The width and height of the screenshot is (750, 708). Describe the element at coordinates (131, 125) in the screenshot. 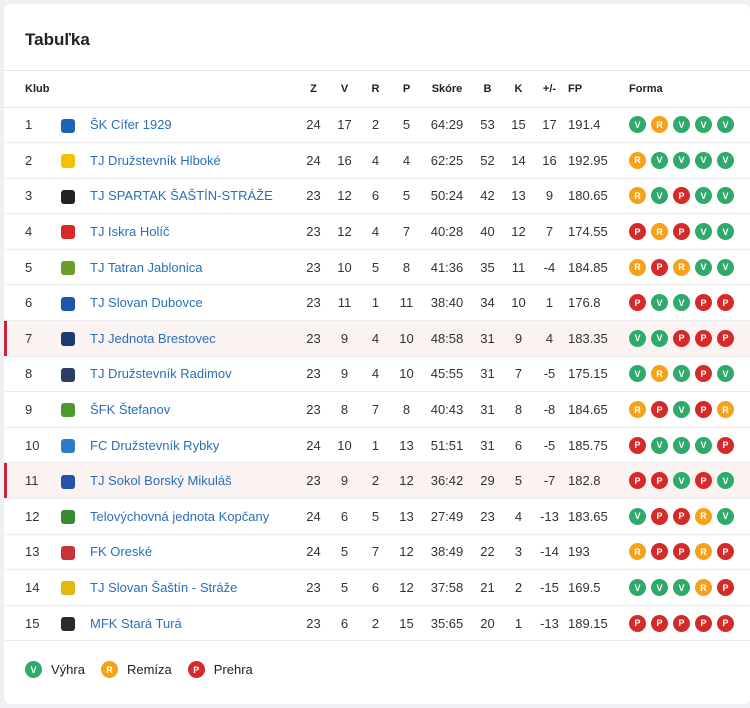

I see `club-link: ŠK Cífer 1929` at that location.